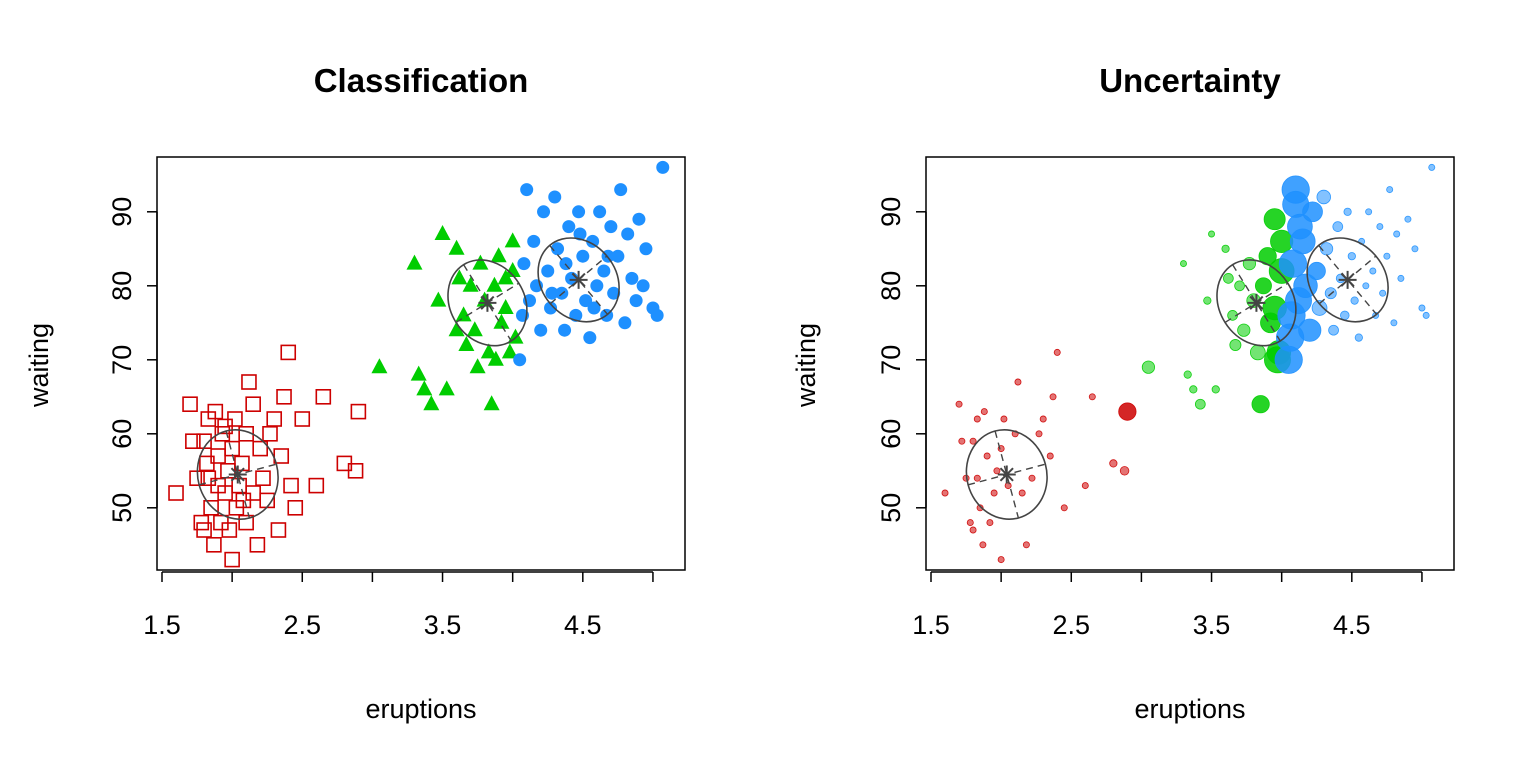 The height and width of the screenshot is (773, 1536). What do you see at coordinates (891, 360) in the screenshot?
I see `y-tick-label: 70` at bounding box center [891, 360].